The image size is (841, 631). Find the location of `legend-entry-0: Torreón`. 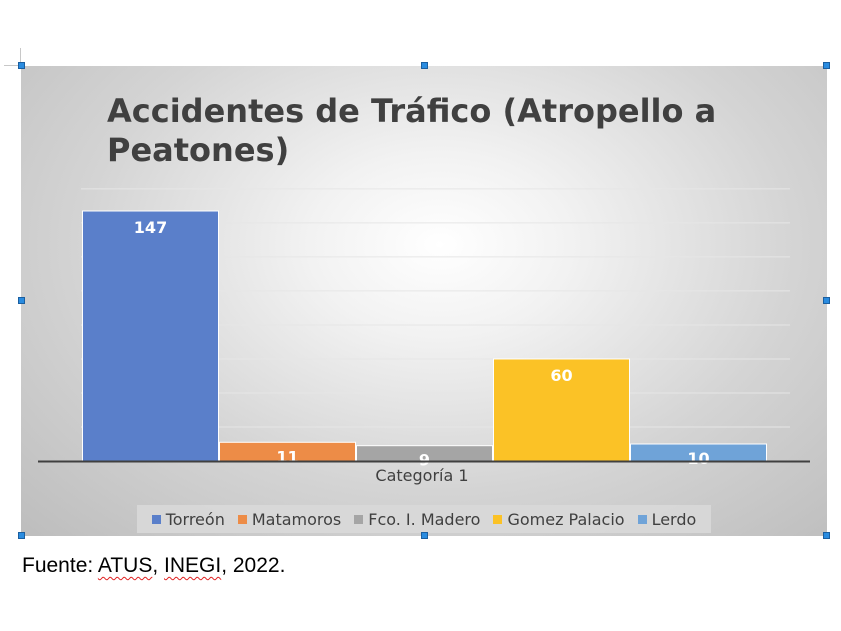

legend-entry-0: Torreón is located at coordinates (188, 519).